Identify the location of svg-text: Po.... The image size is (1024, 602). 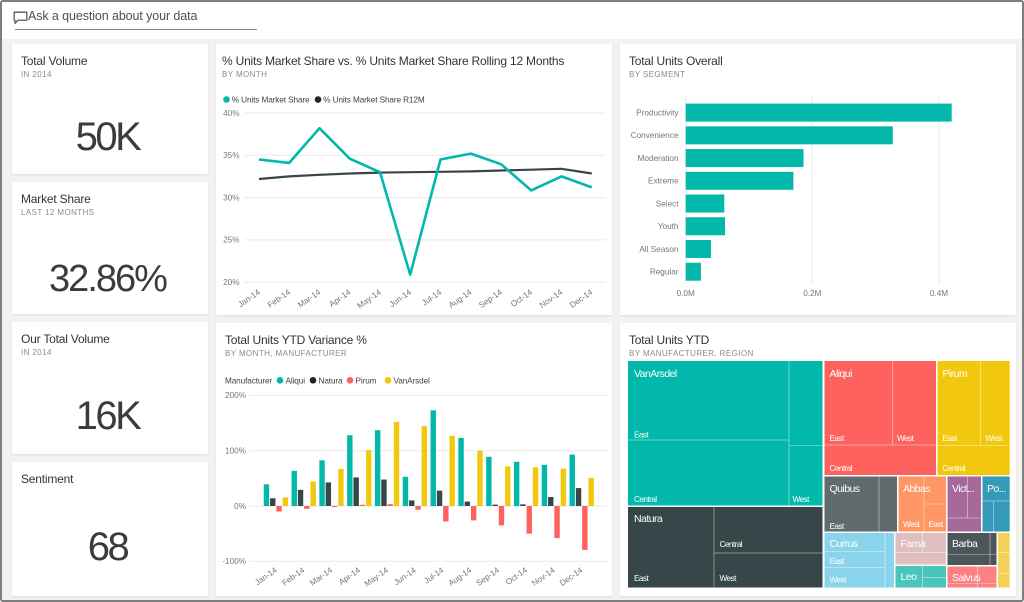
(996, 489).